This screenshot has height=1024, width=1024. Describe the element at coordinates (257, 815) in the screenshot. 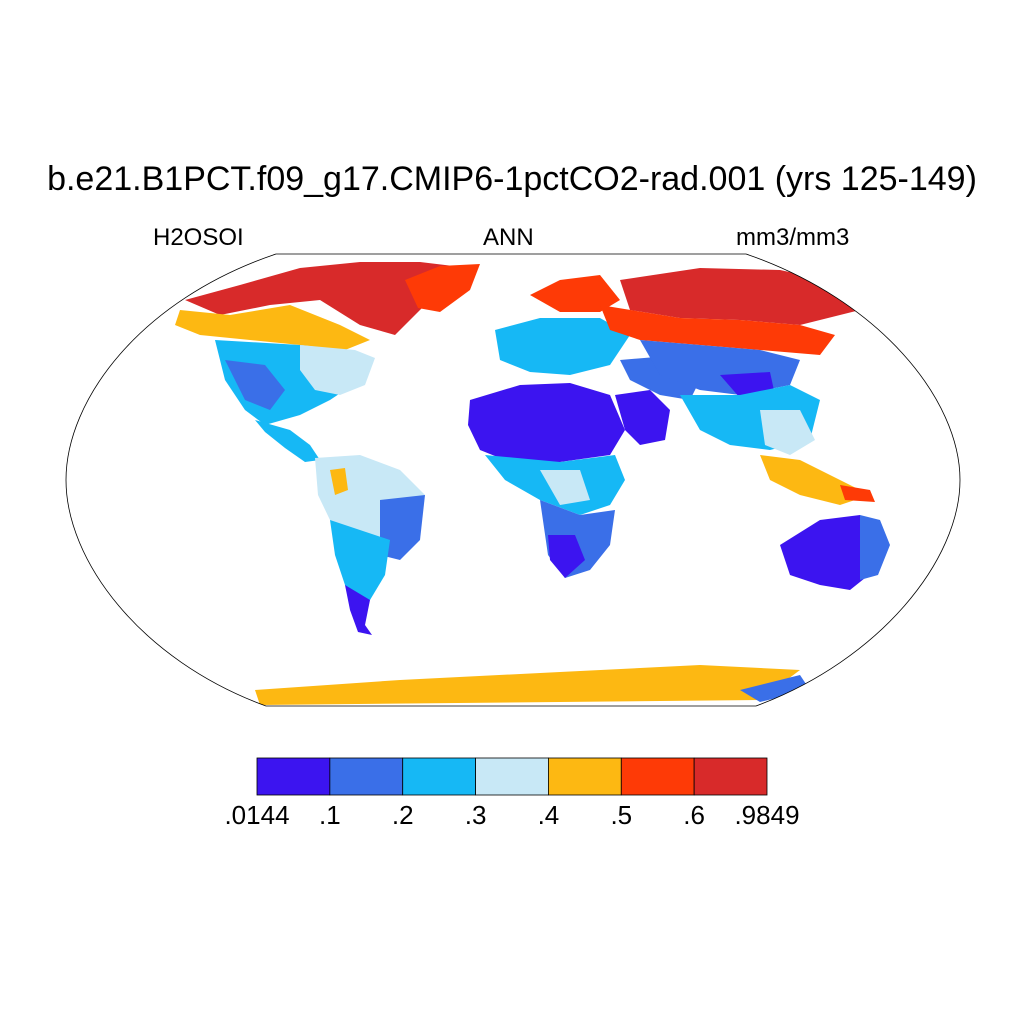

I see `colorbar-tick-label: .0144` at that location.